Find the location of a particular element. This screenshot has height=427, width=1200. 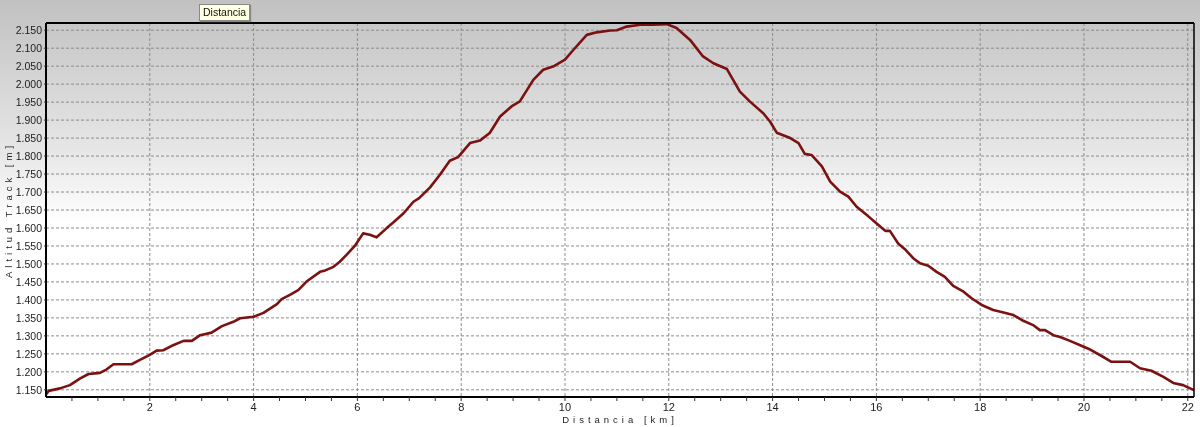

y-tick-label: 1.400 is located at coordinates (29, 299).